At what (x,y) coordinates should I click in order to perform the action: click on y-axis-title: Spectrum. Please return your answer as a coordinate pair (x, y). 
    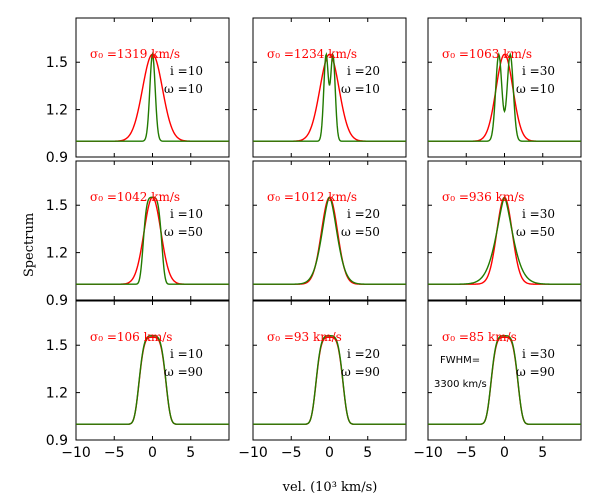
    Looking at the image, I should click on (29, 245).